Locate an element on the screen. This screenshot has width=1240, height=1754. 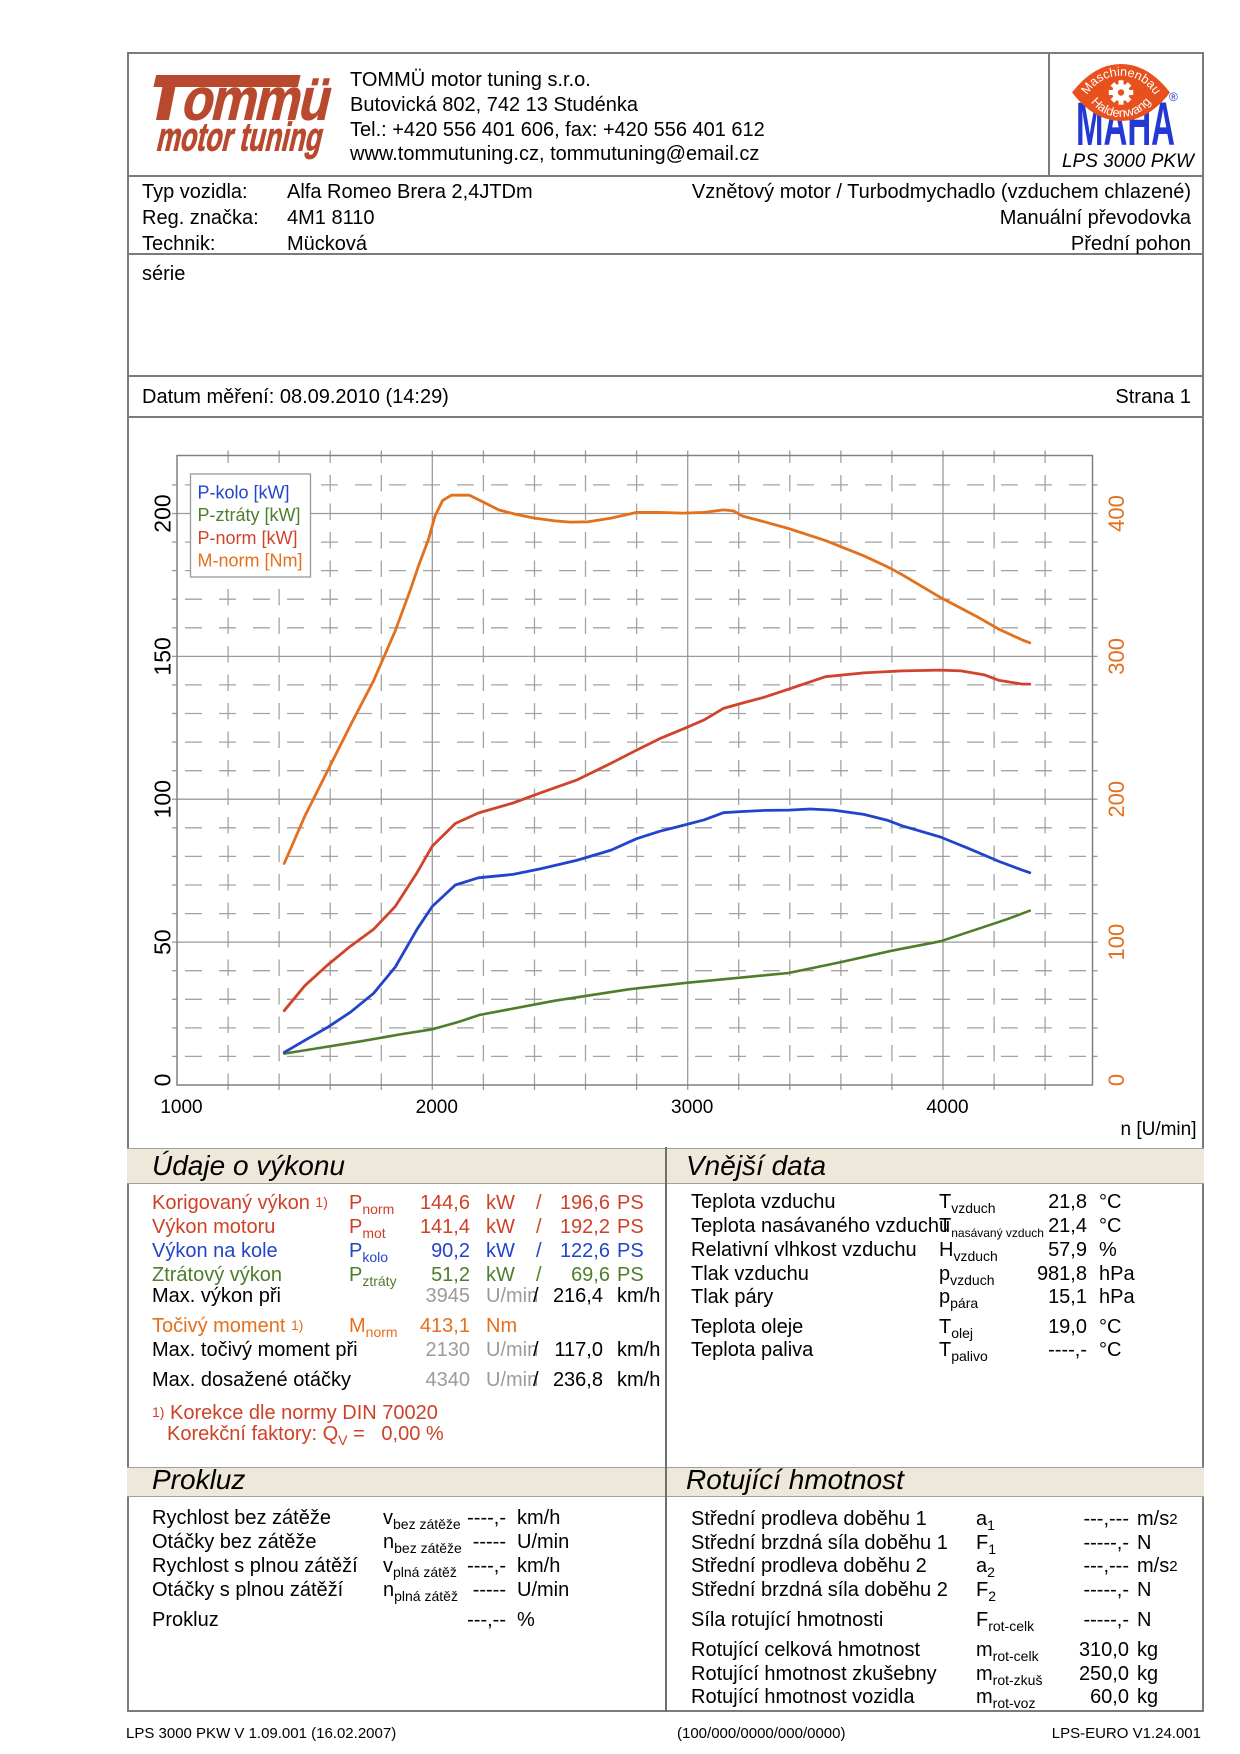
svg-text: 3000 is located at coordinates (692, 1107).